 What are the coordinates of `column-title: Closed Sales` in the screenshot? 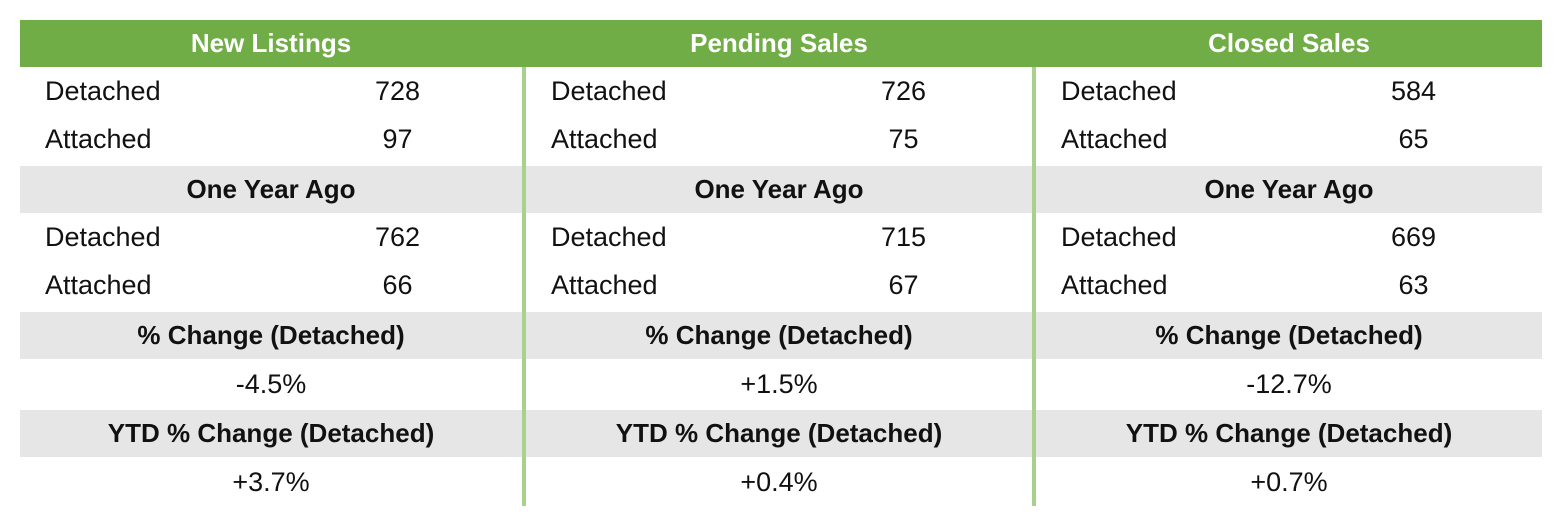 It's located at (1289, 43).